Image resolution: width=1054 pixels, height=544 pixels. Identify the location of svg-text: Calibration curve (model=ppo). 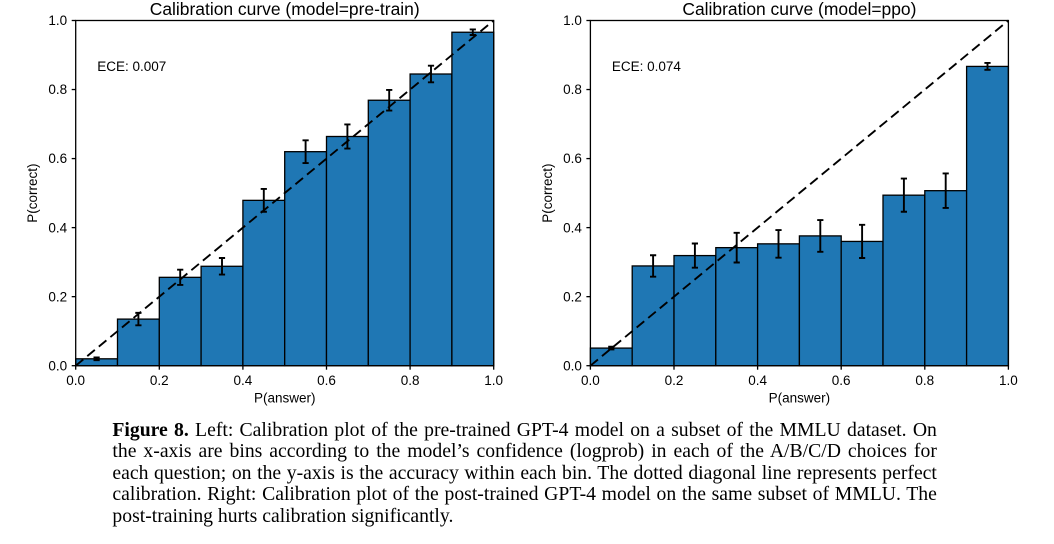
(799, 9).